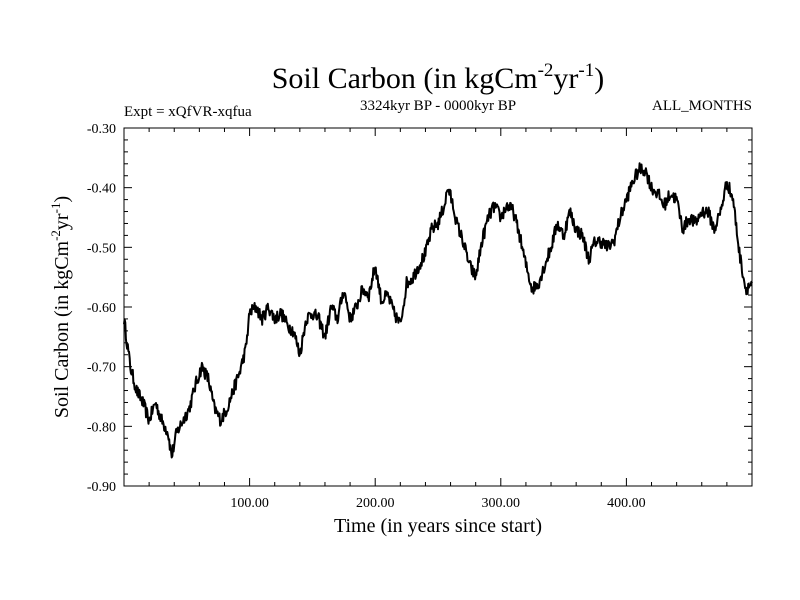  Describe the element at coordinates (626, 503) in the screenshot. I see `x-tick-label: 400.00` at that location.